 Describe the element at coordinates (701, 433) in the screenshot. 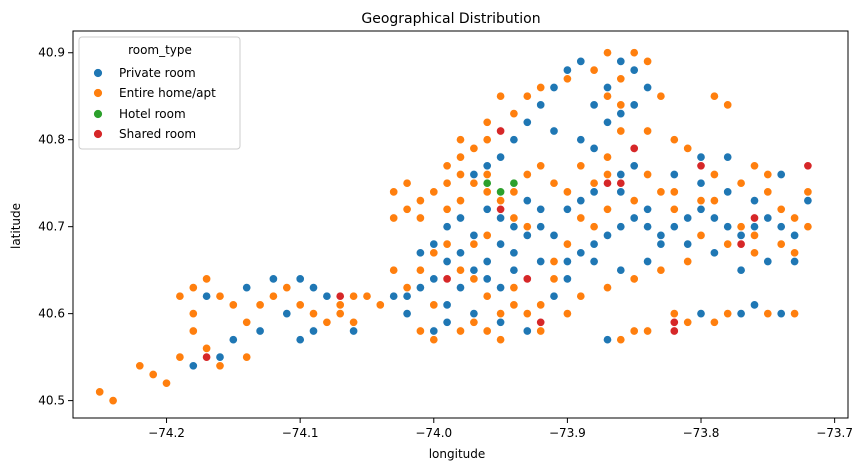

I see `x-tick-label: −73.8` at that location.